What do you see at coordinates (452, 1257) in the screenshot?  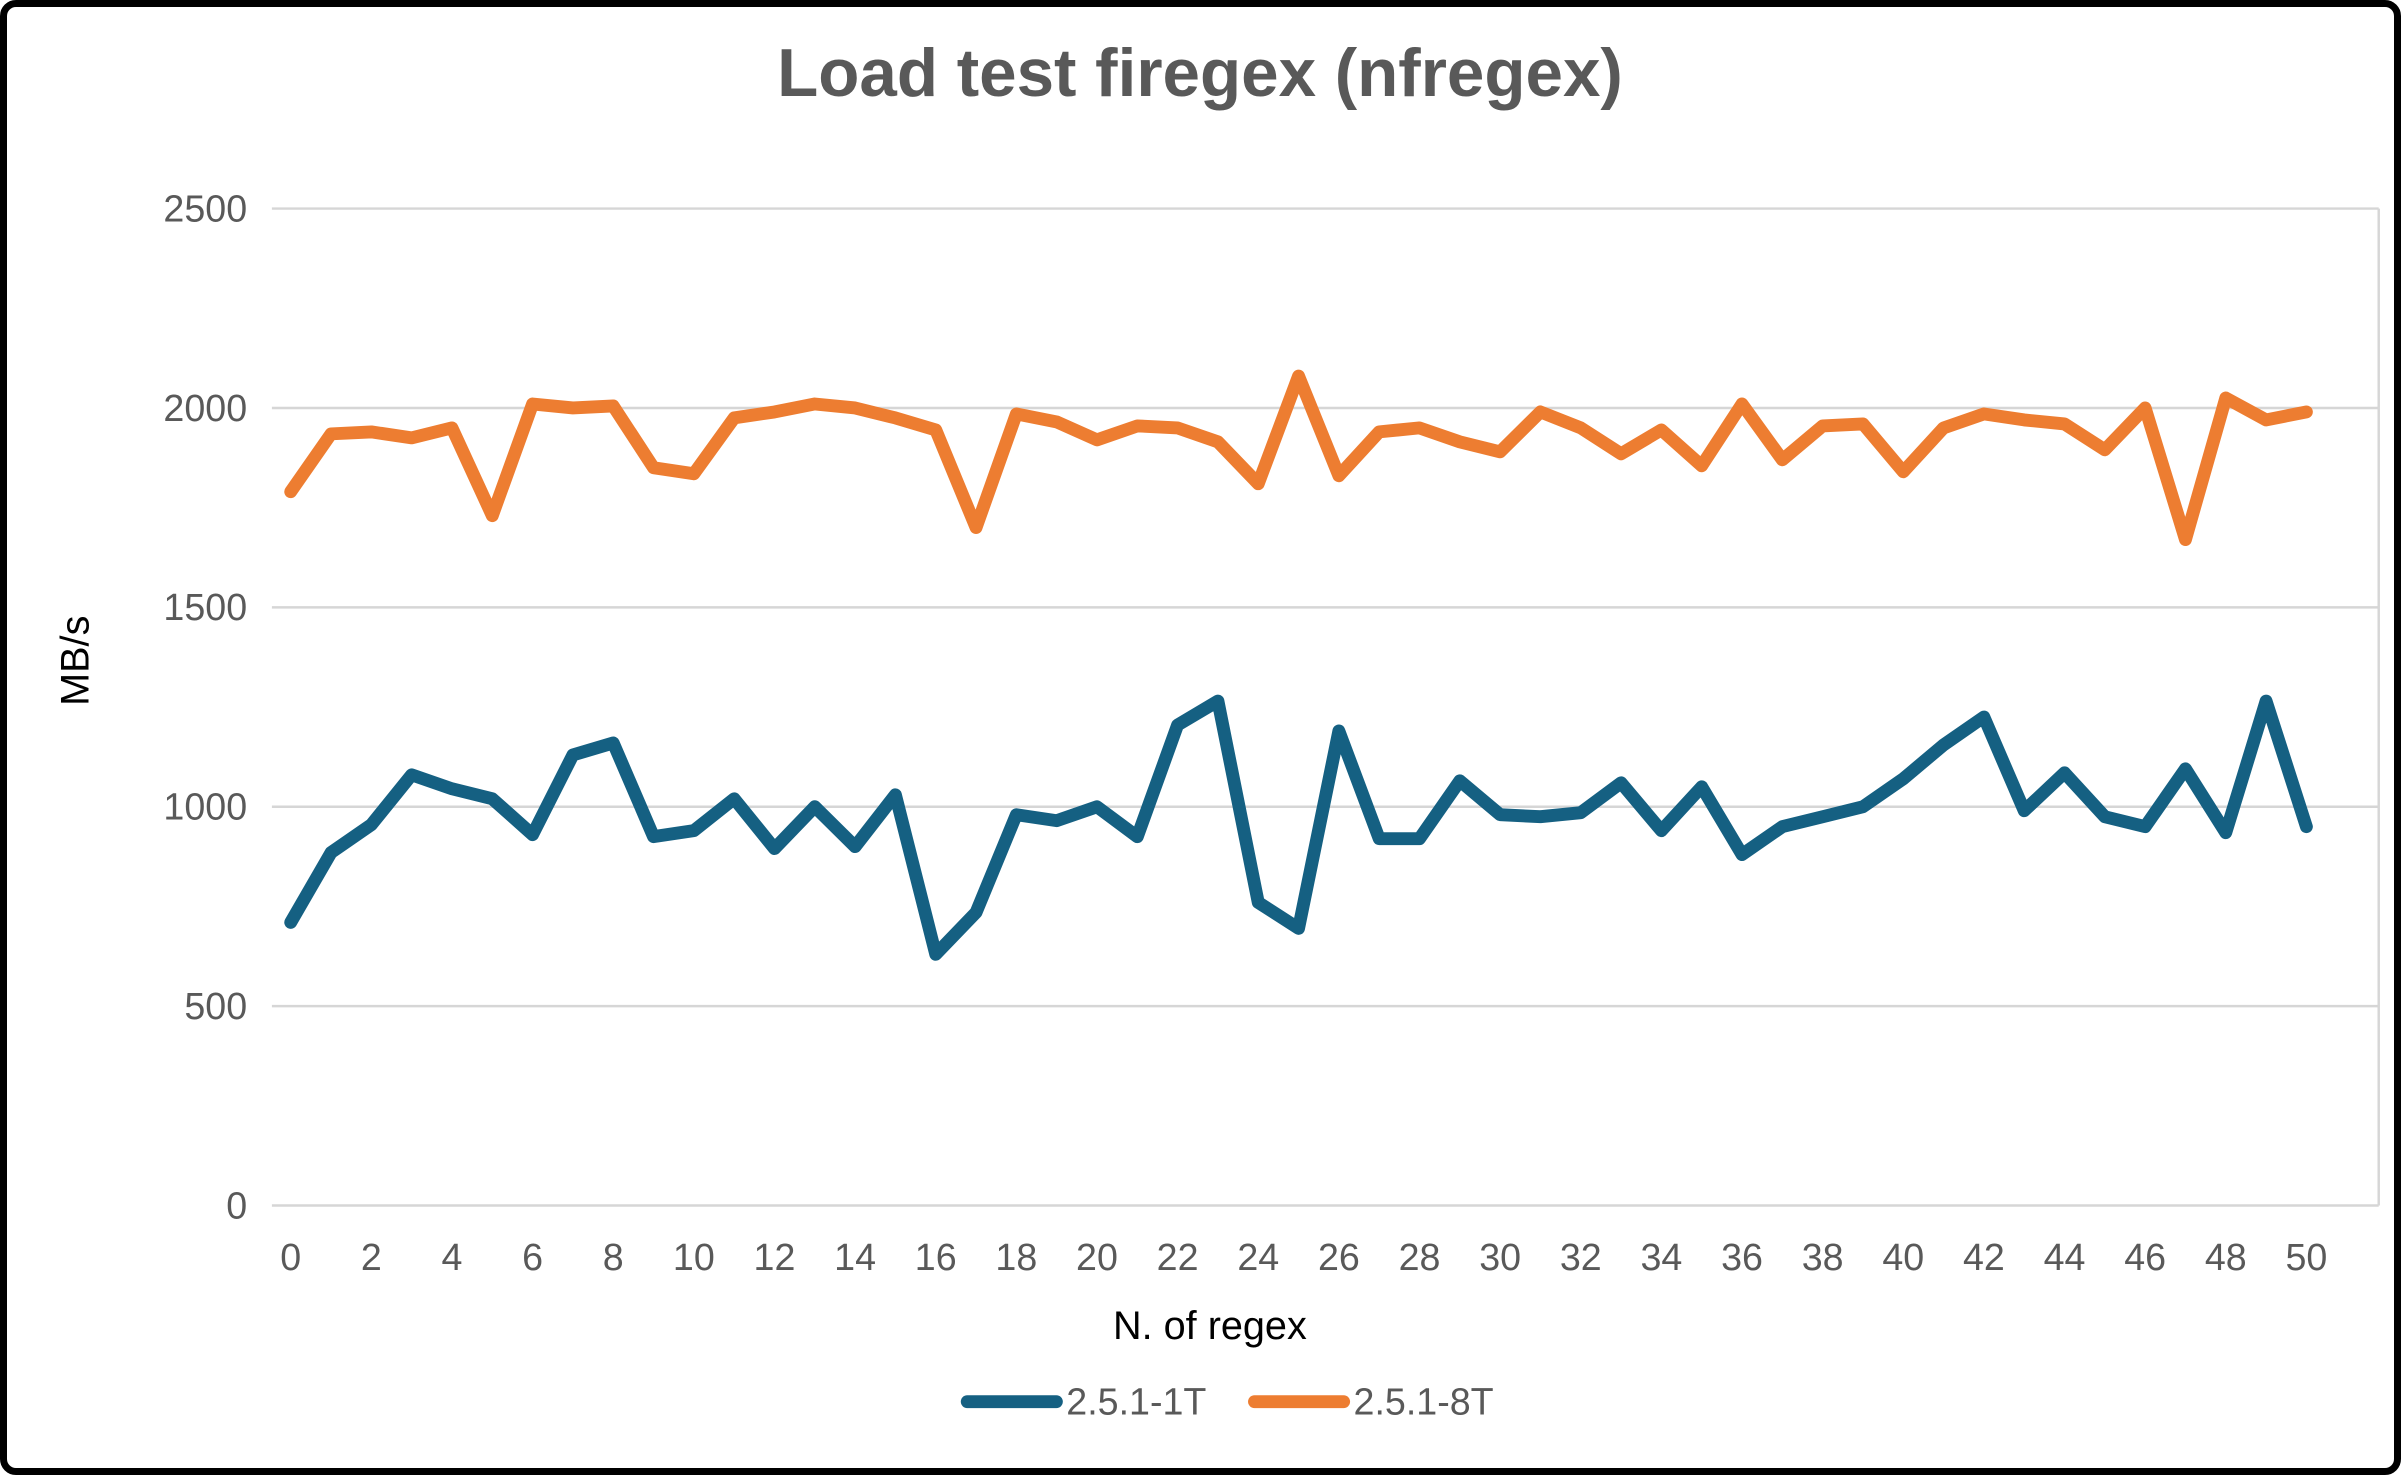 I see `x-tick-4: 4` at bounding box center [452, 1257].